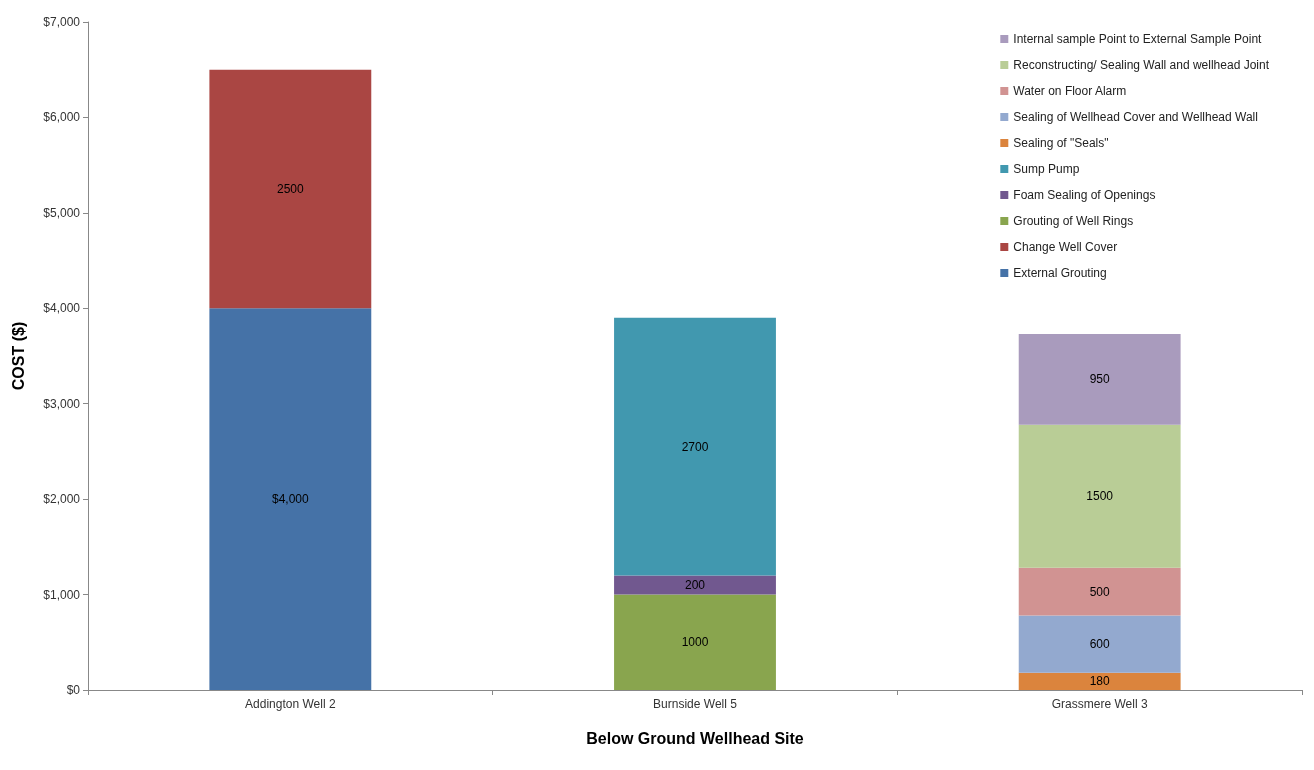 The image size is (1314, 770). I want to click on x-tick-label: Addington Well 2, so click(290, 704).